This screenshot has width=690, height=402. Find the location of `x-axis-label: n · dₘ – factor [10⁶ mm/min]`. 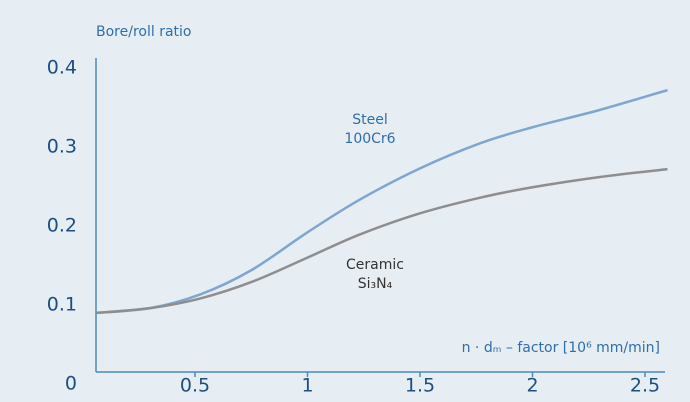

x-axis-label: n · dₘ – factor [10⁶ mm/min] is located at coordinates (561, 348).